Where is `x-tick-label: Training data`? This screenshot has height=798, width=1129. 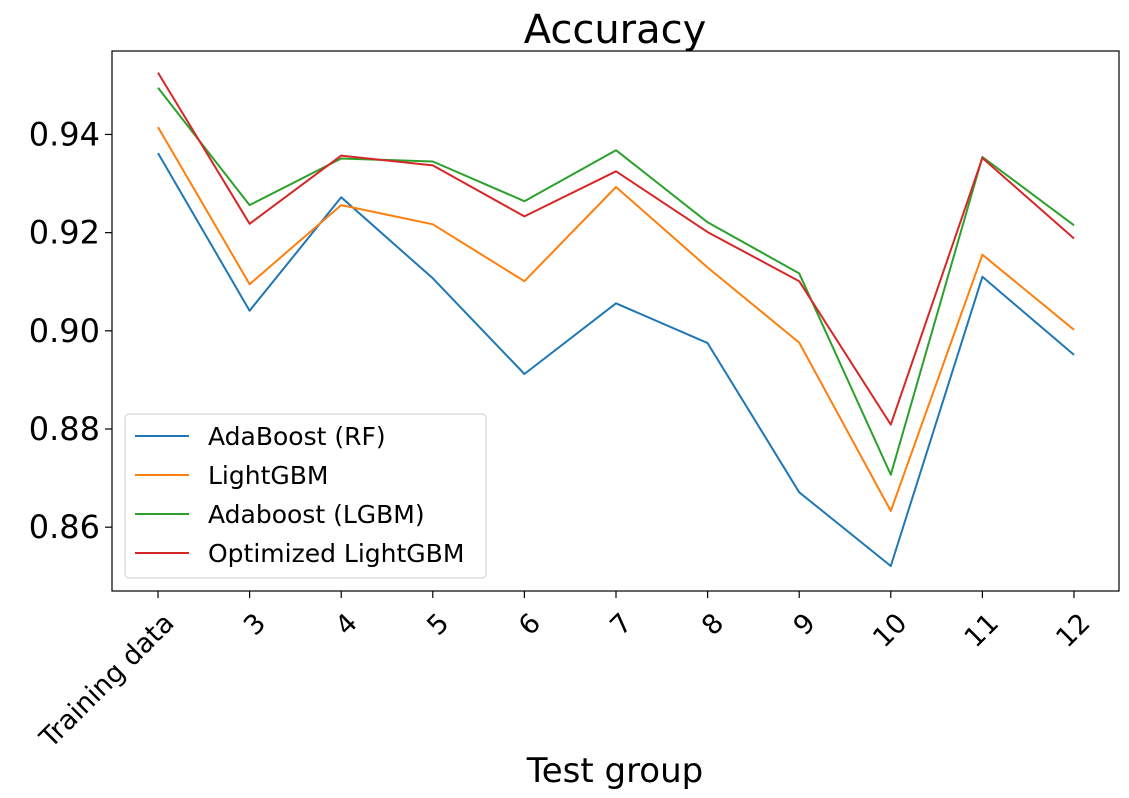 x-tick-label: Training data is located at coordinates (106, 681).